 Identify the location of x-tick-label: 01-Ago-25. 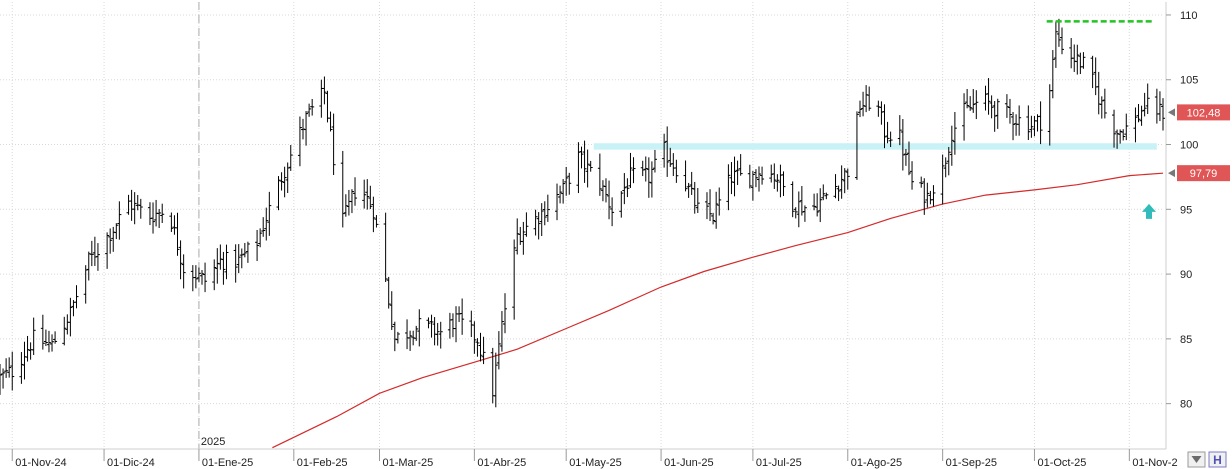
(876, 463).